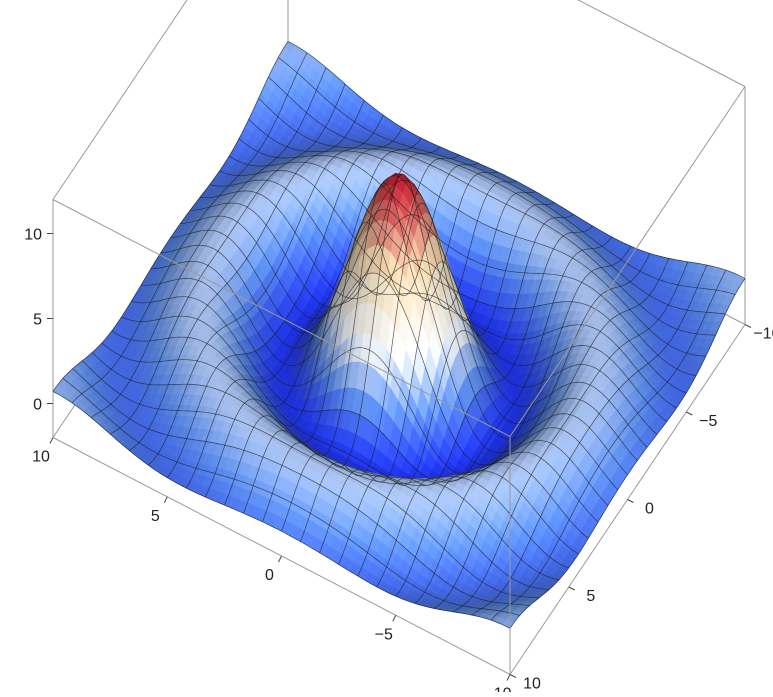  Describe the element at coordinates (590, 596) in the screenshot. I see `y-tick-label: 5` at that location.